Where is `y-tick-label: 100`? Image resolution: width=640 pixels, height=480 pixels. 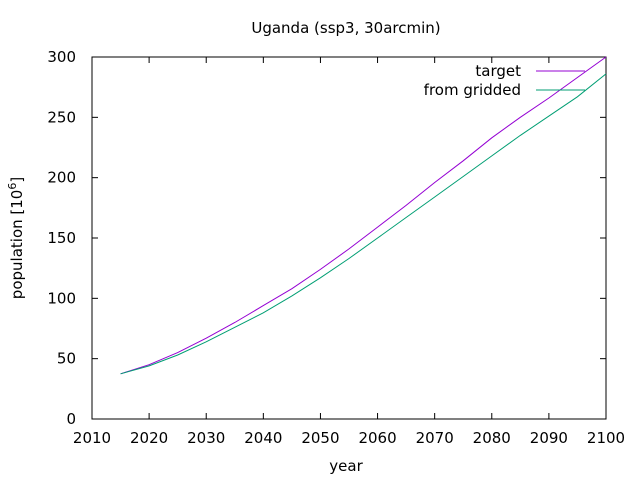
y-tick-label: 100 is located at coordinates (61, 298).